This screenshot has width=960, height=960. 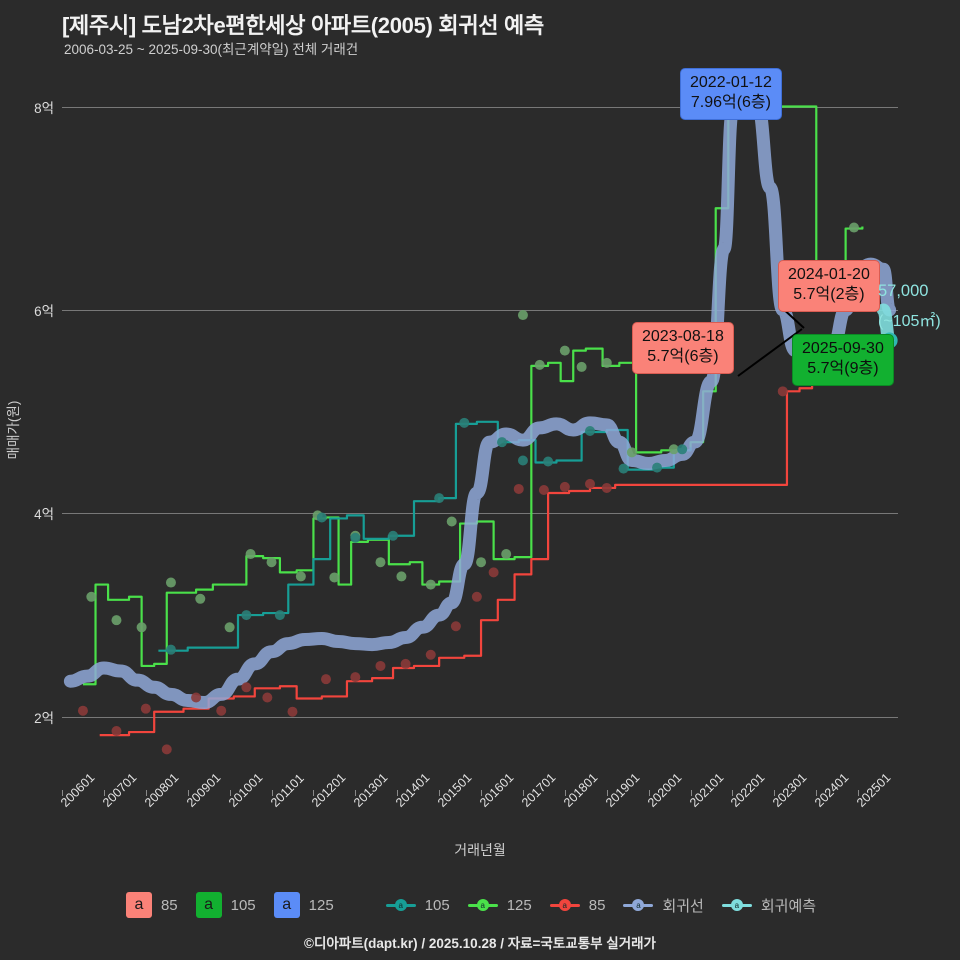 I want to click on annotation-callout: 2025-09-30 5.7억(9층), so click(x=843, y=360).